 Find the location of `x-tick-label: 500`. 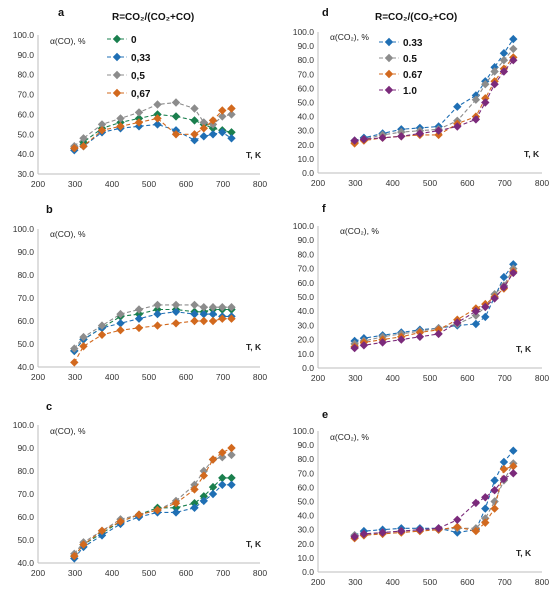

x-tick-label: 500 is located at coordinates (149, 184).